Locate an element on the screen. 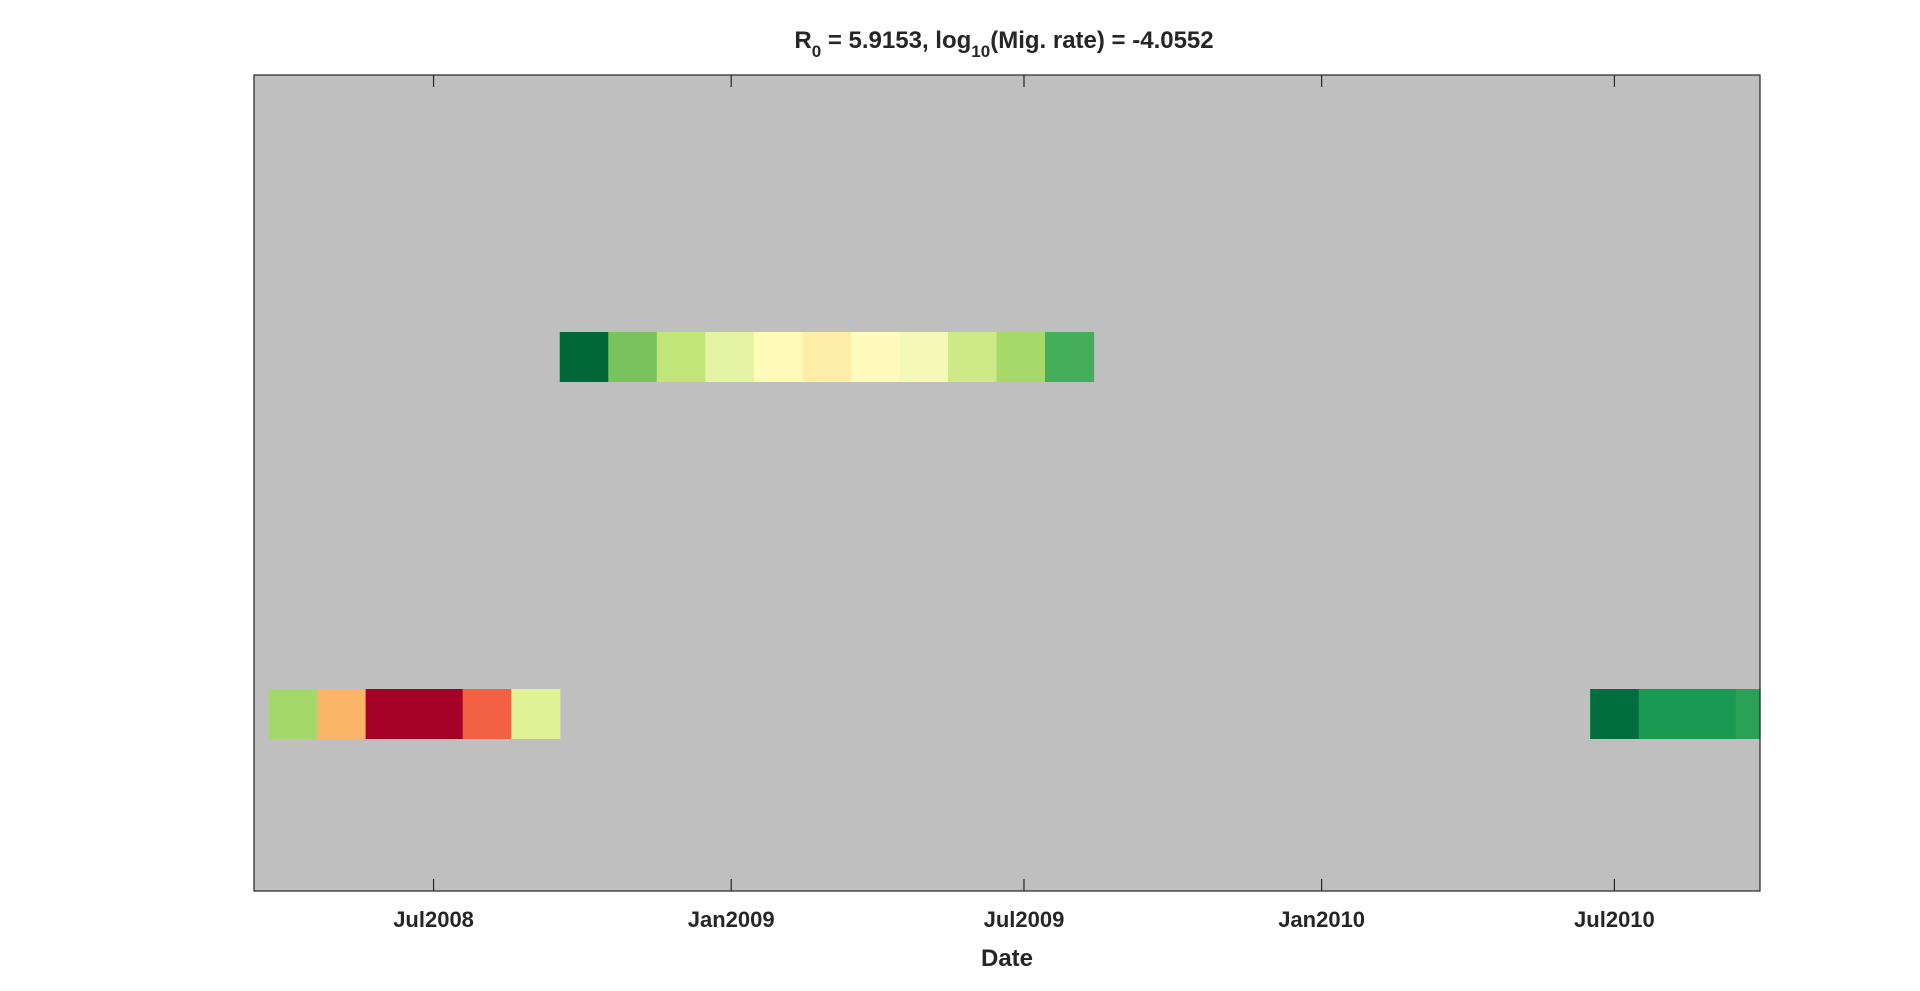 The image size is (1920, 991). chart-title: R0 = 5.9153, log10(Mig. rate) = -4.0552 is located at coordinates (1003, 44).